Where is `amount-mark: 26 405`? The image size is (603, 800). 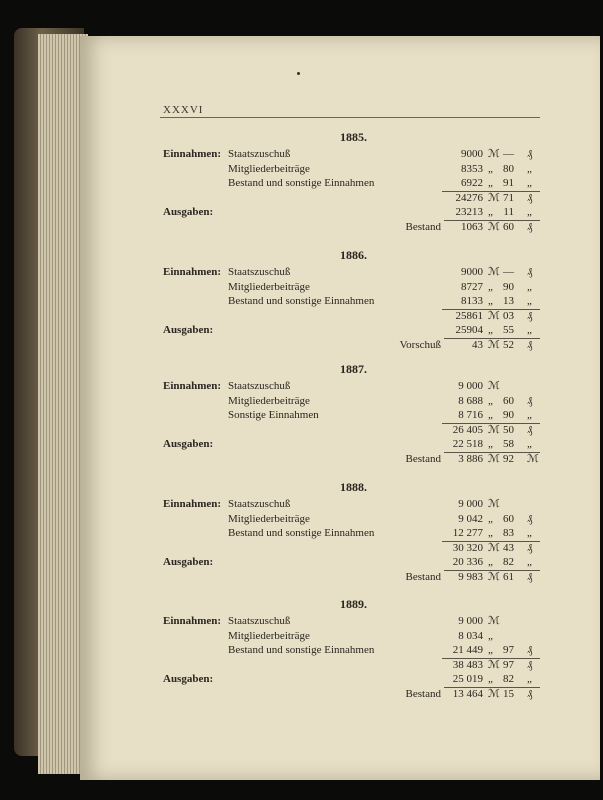 amount-mark: 26 405 is located at coordinates (467, 429).